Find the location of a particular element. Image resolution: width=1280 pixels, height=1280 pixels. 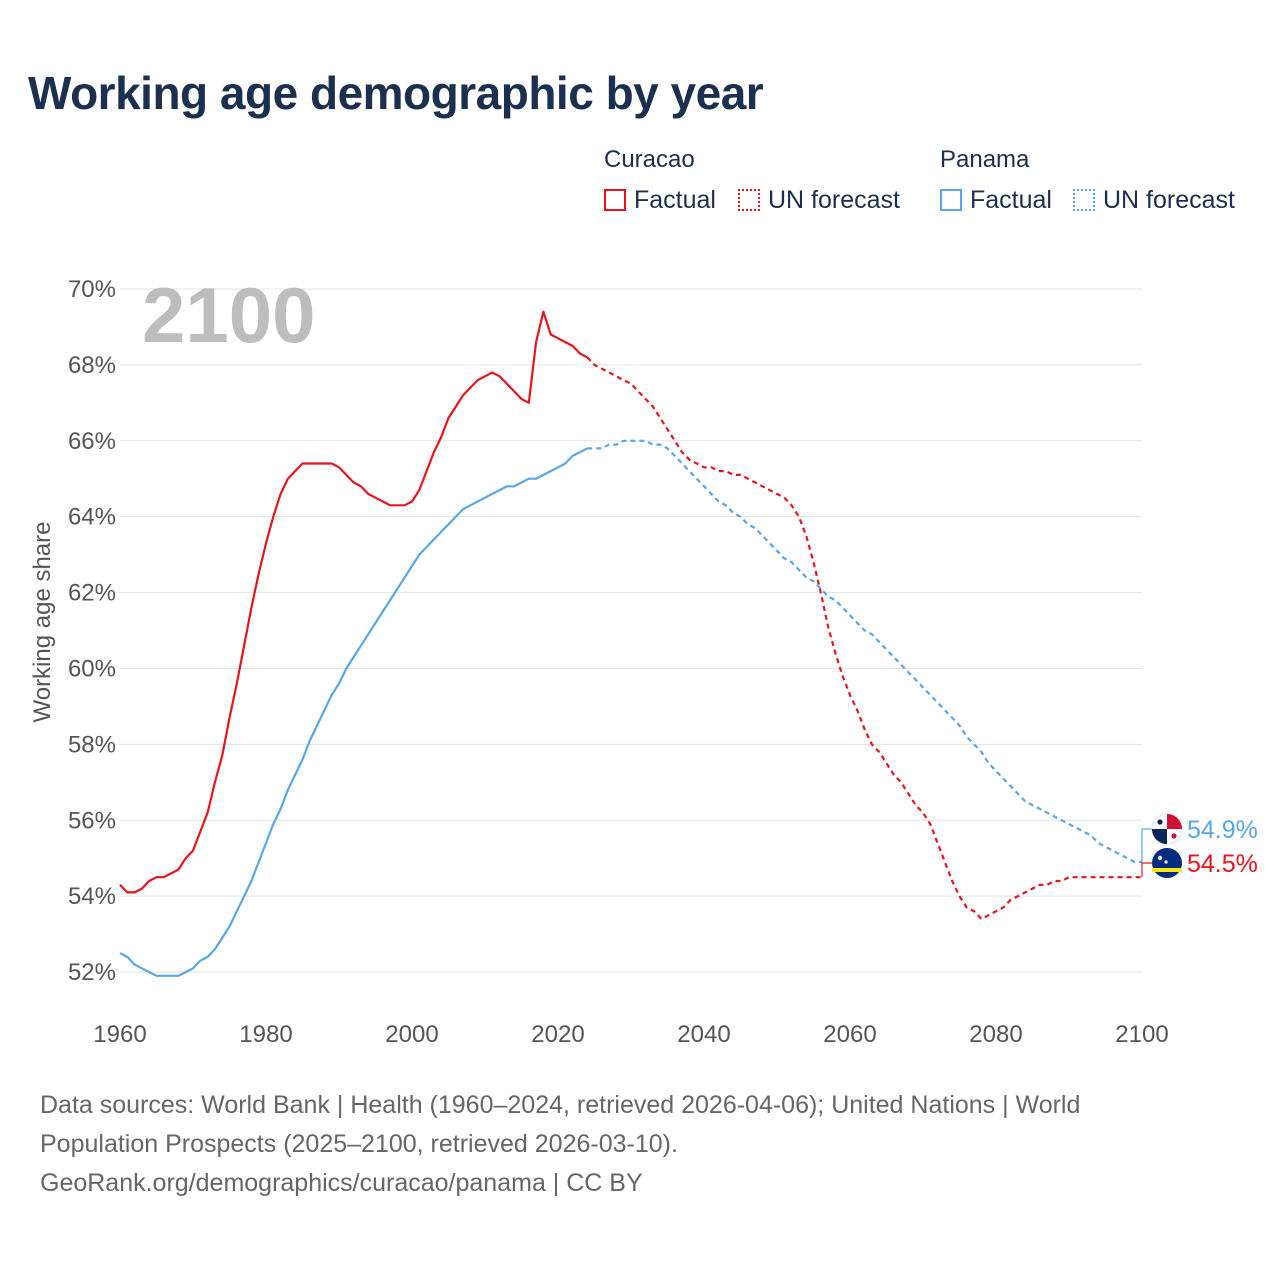

x-tick-label: 2040 is located at coordinates (703, 1034).